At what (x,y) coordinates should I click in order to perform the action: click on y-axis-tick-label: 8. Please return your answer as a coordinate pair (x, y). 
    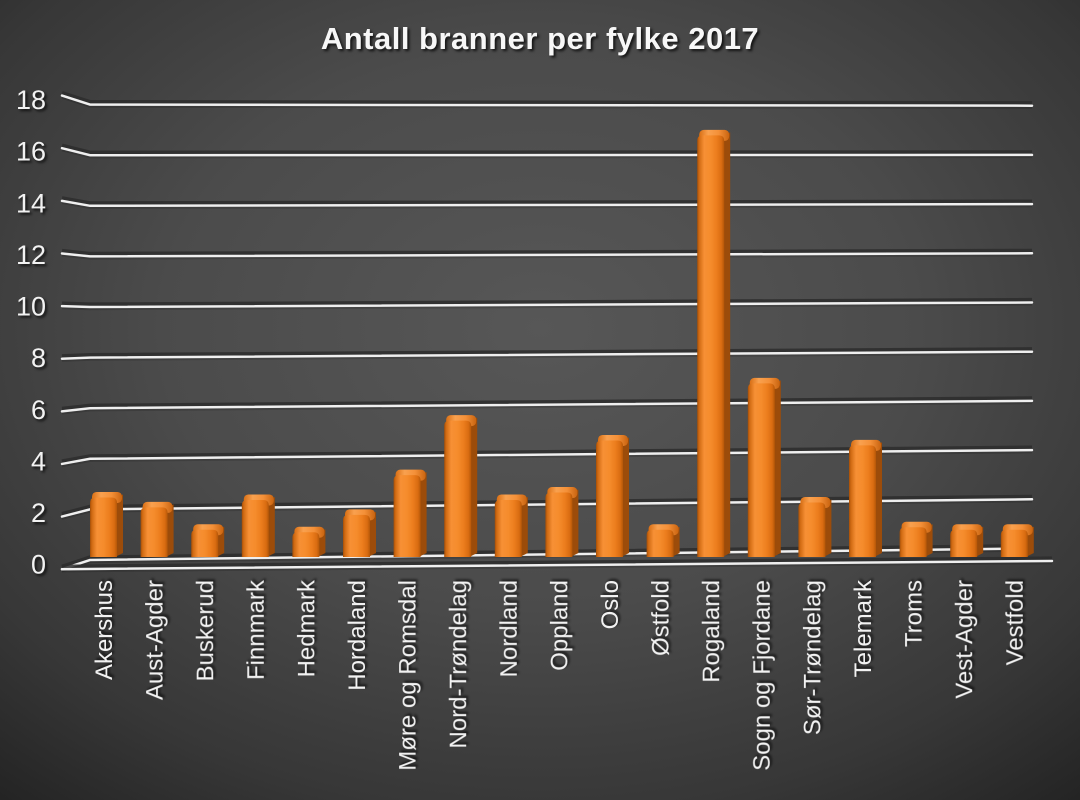
    Looking at the image, I should click on (38, 358).